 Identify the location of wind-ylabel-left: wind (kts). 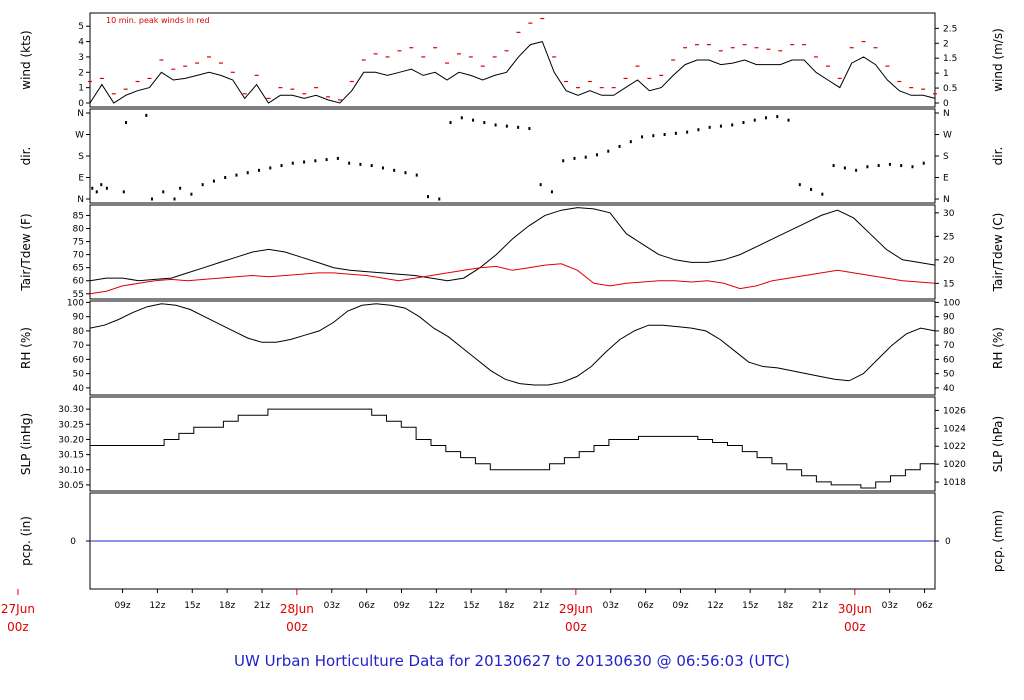
(26, 59).